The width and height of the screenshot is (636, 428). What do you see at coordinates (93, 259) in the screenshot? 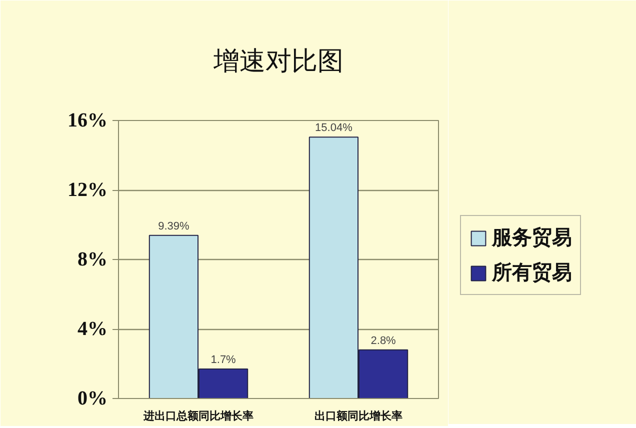
I see `y-tick-label: 8%` at bounding box center [93, 259].